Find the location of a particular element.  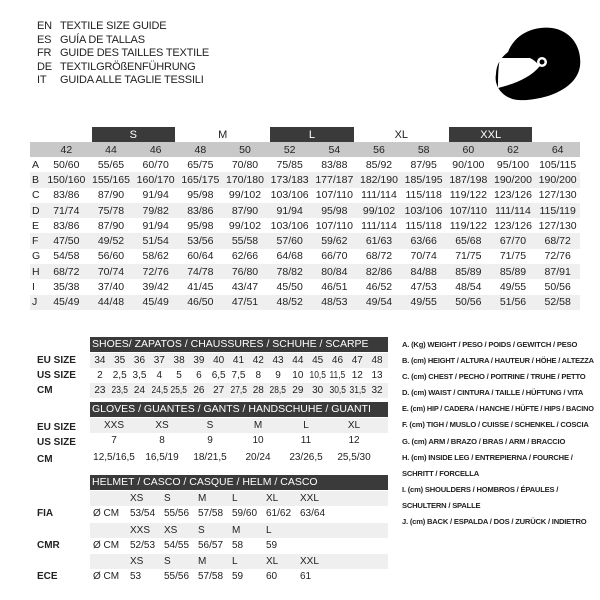

cell-value: 3,5 is located at coordinates (140, 375).